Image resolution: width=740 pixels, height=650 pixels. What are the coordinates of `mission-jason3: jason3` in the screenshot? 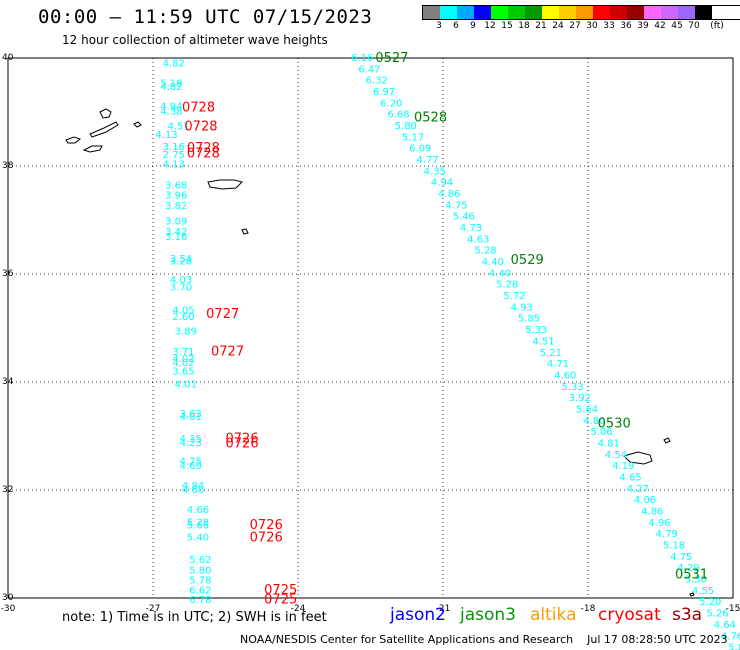 It's located at (488, 615).